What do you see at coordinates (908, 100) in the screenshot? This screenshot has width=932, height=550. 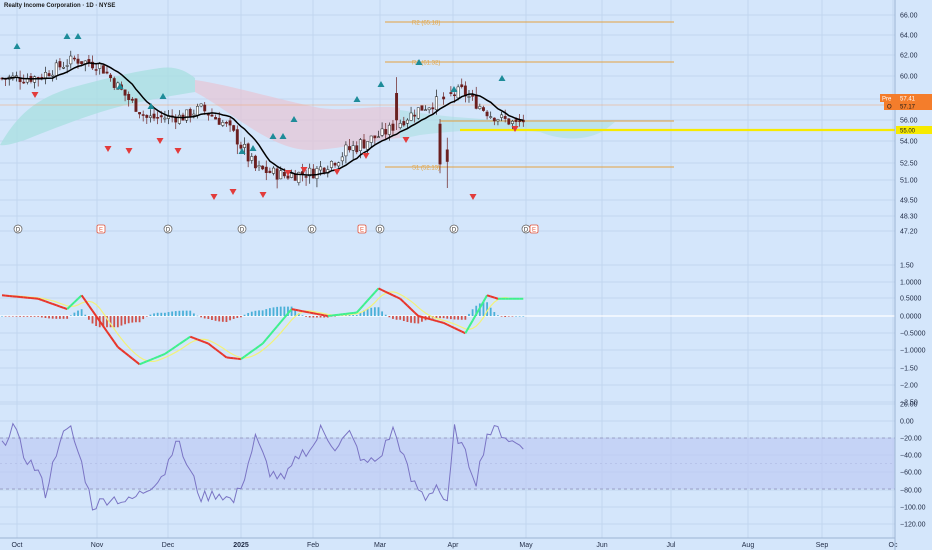 I see `pre-price-tag: 57.41` at bounding box center [908, 100].